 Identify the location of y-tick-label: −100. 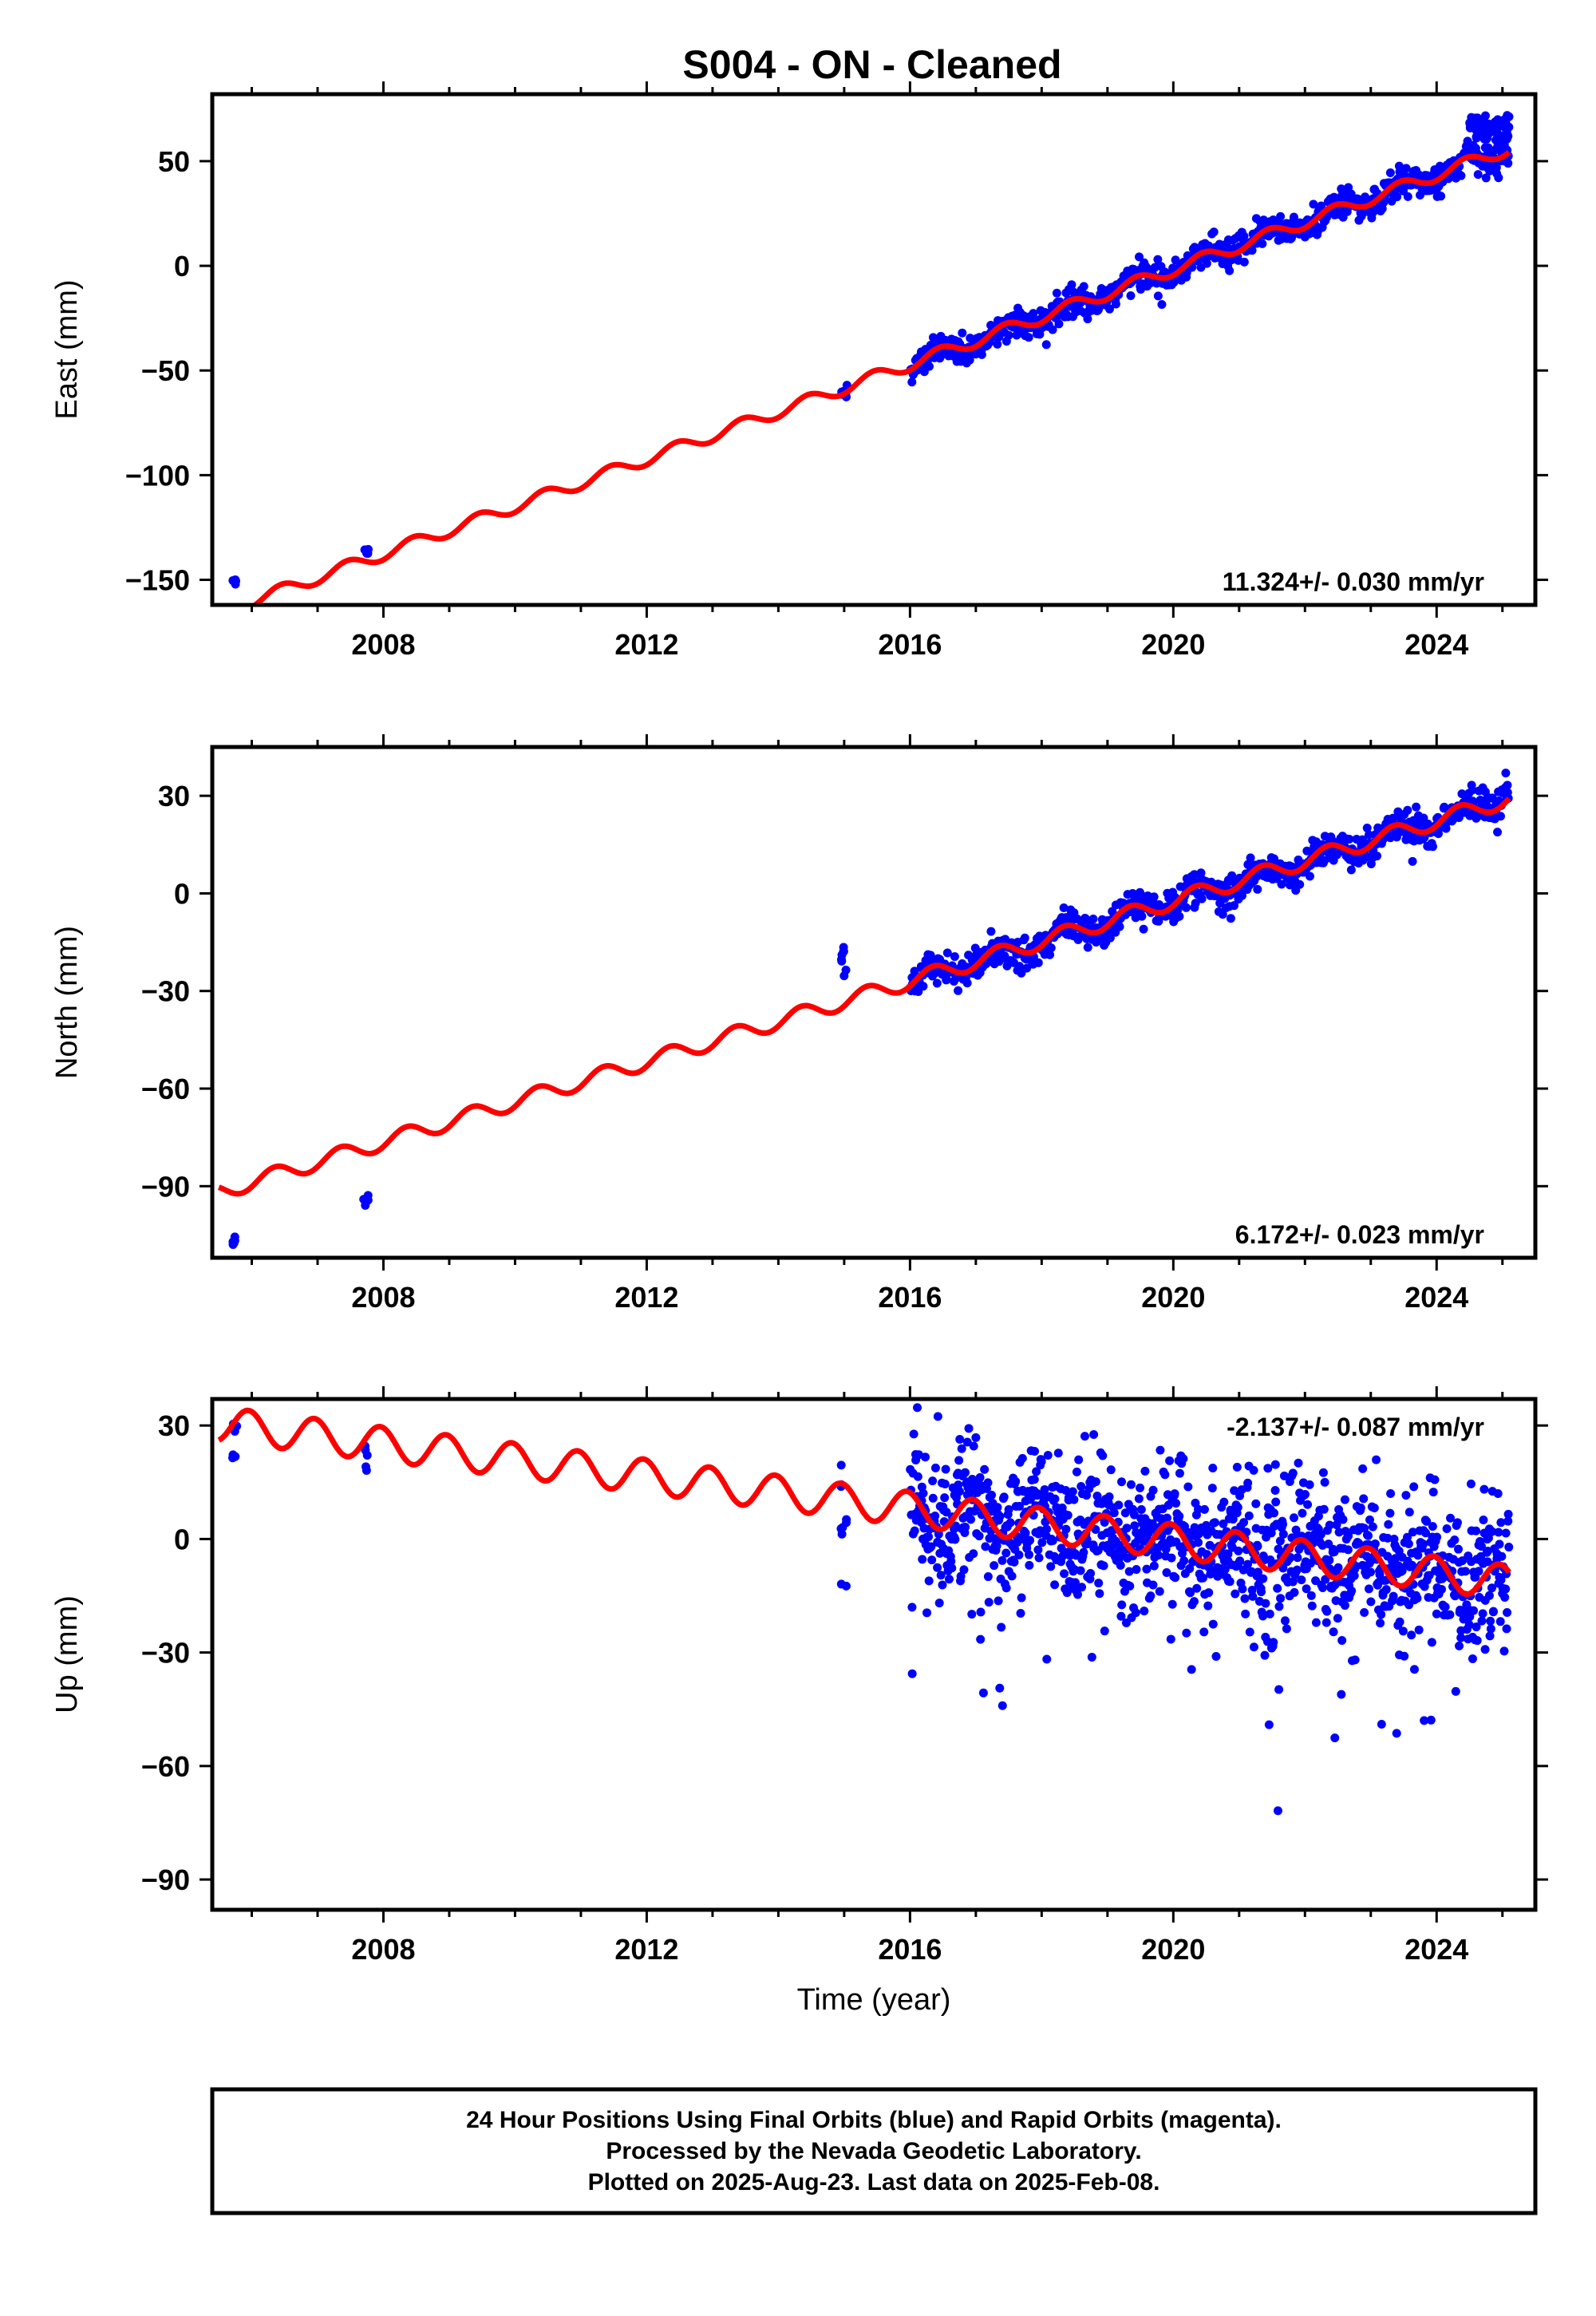
(157, 475).